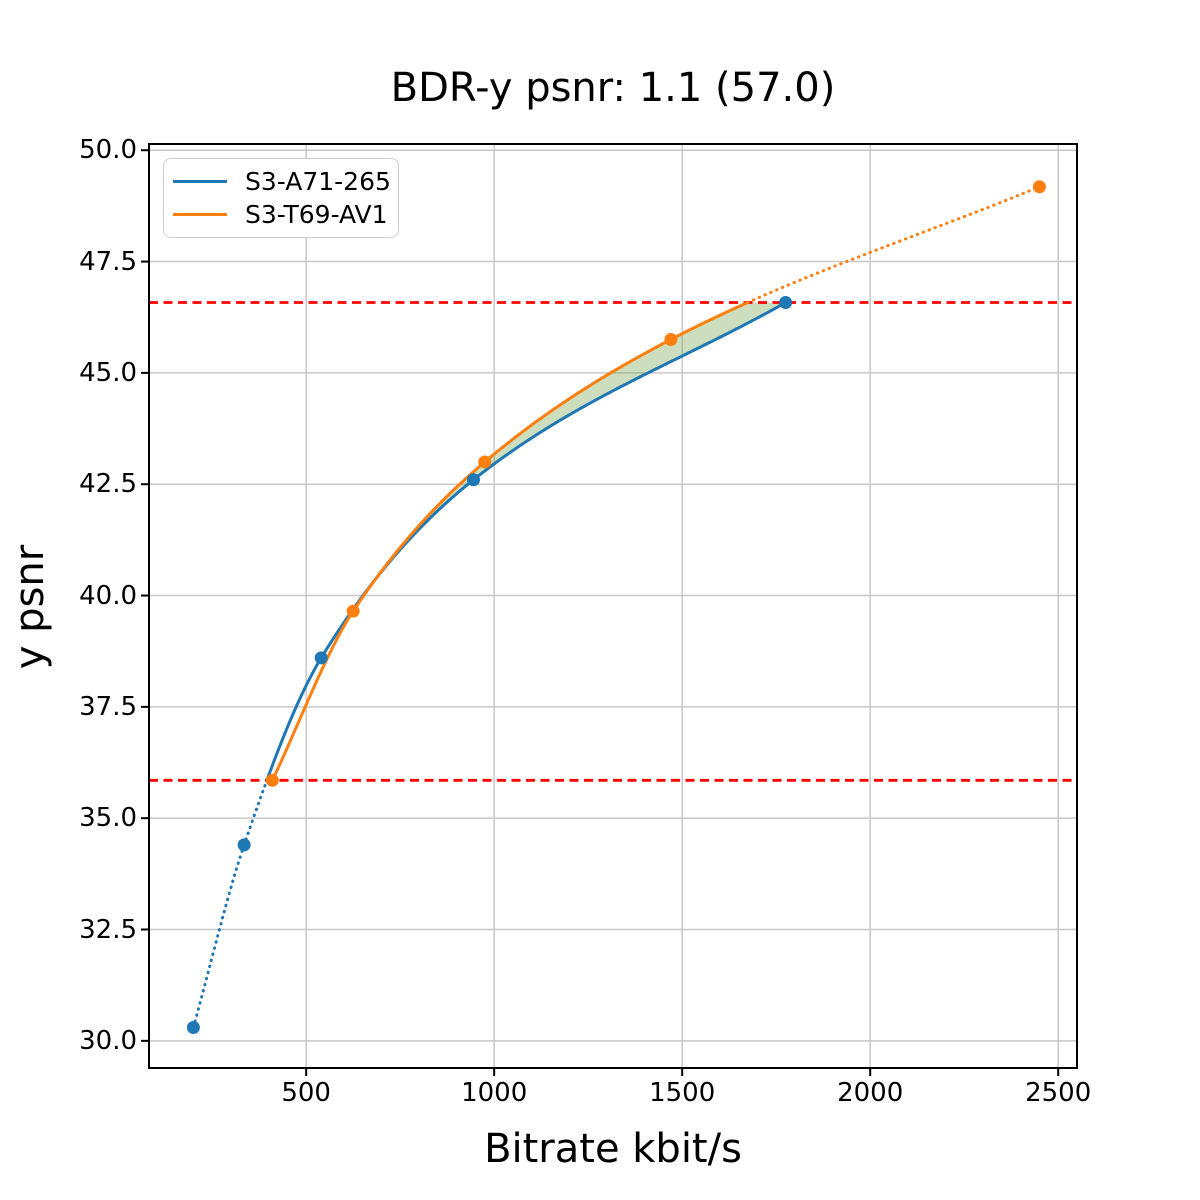 This screenshot has height=1200, width=1200. I want to click on legend-item-s3-t69-av1: S3-T69-AV1, so click(285, 214).